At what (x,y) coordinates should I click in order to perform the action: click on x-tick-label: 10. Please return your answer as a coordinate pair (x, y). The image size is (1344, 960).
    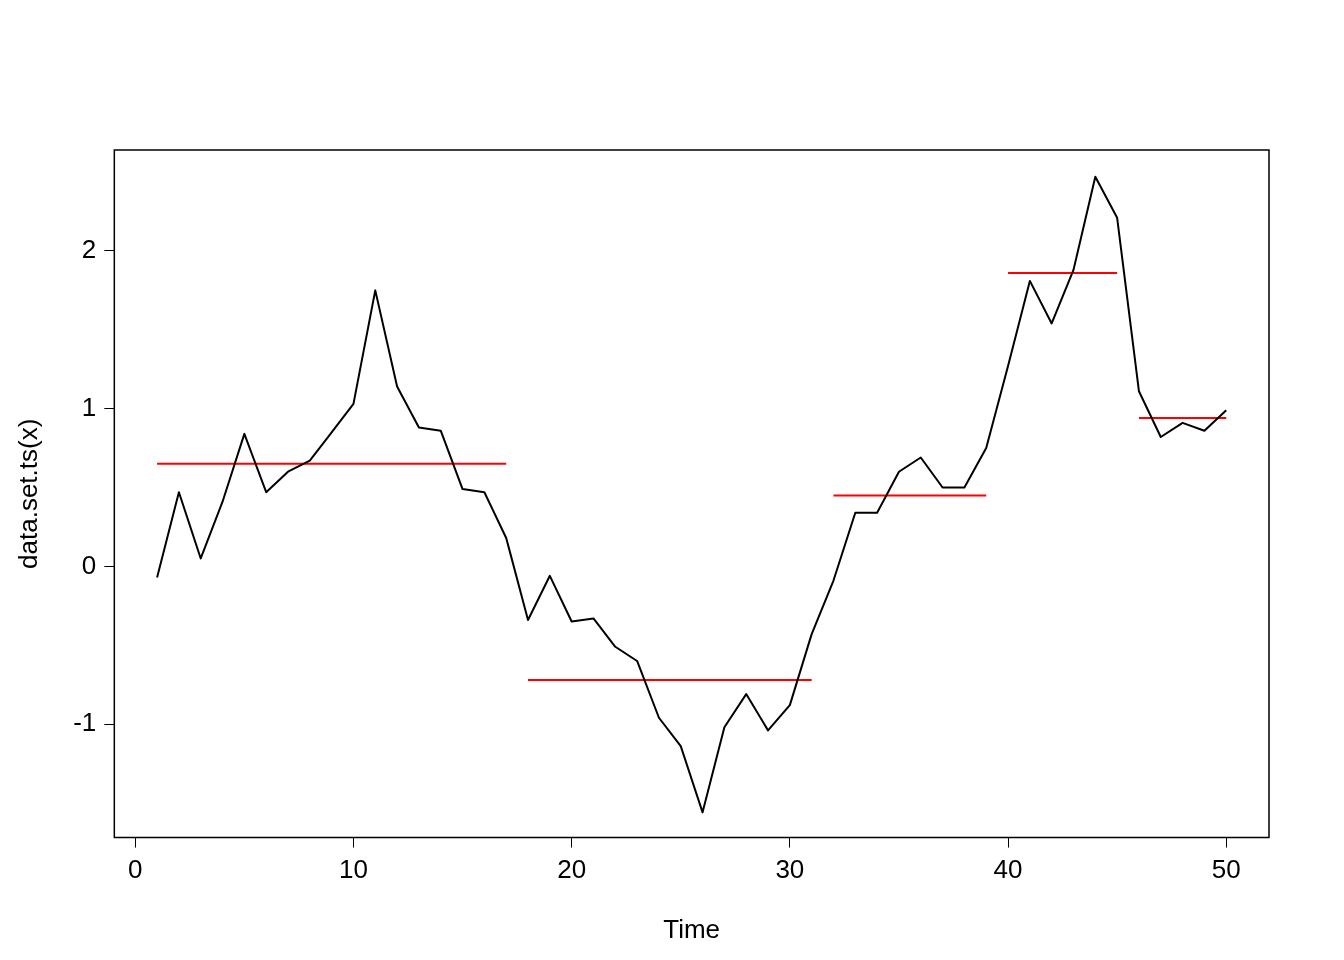
    Looking at the image, I should click on (353, 869).